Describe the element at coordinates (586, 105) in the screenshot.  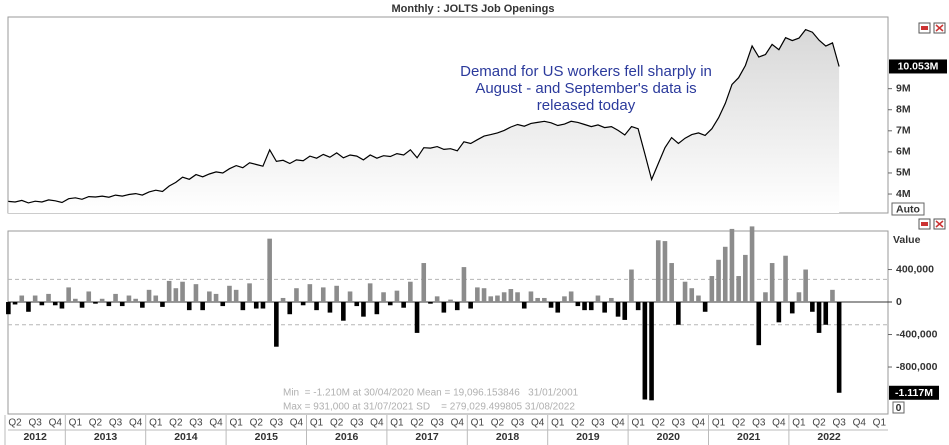
I see `annotation: released today` at that location.